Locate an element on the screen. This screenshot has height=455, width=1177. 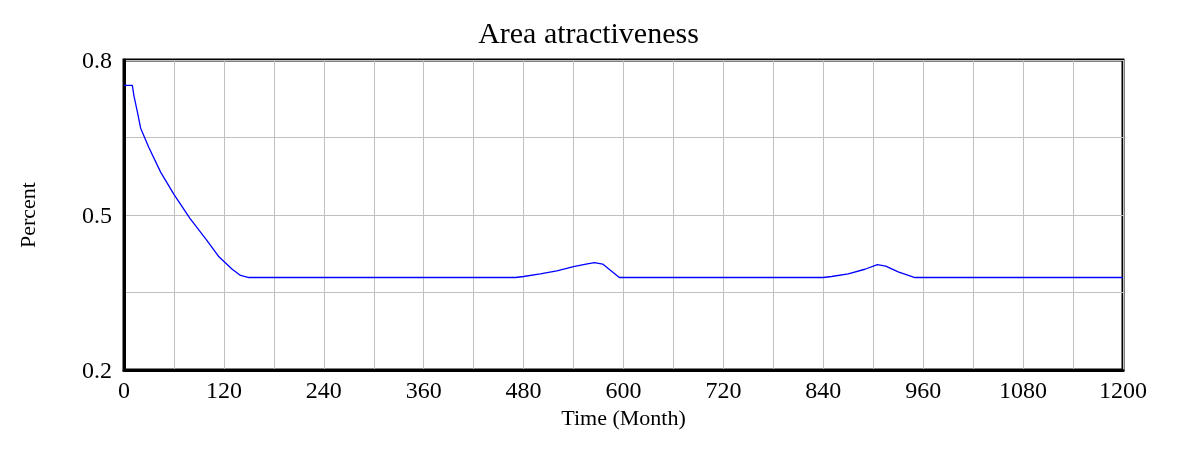
y-axis-title: Percent is located at coordinates (27, 215).